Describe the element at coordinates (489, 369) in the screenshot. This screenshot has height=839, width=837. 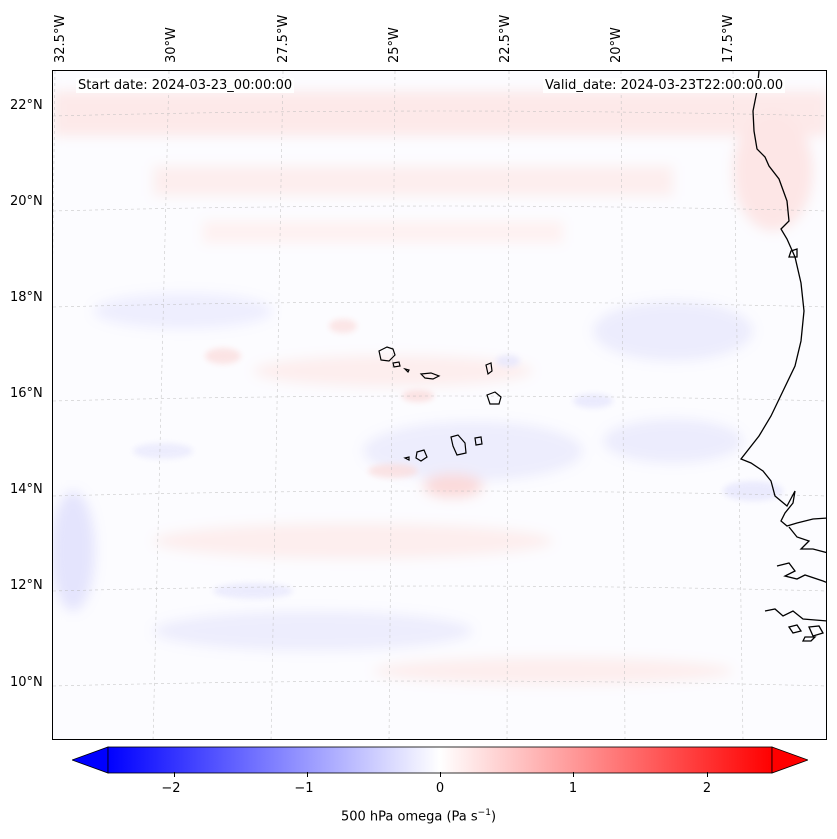
I see `island-sal` at that location.